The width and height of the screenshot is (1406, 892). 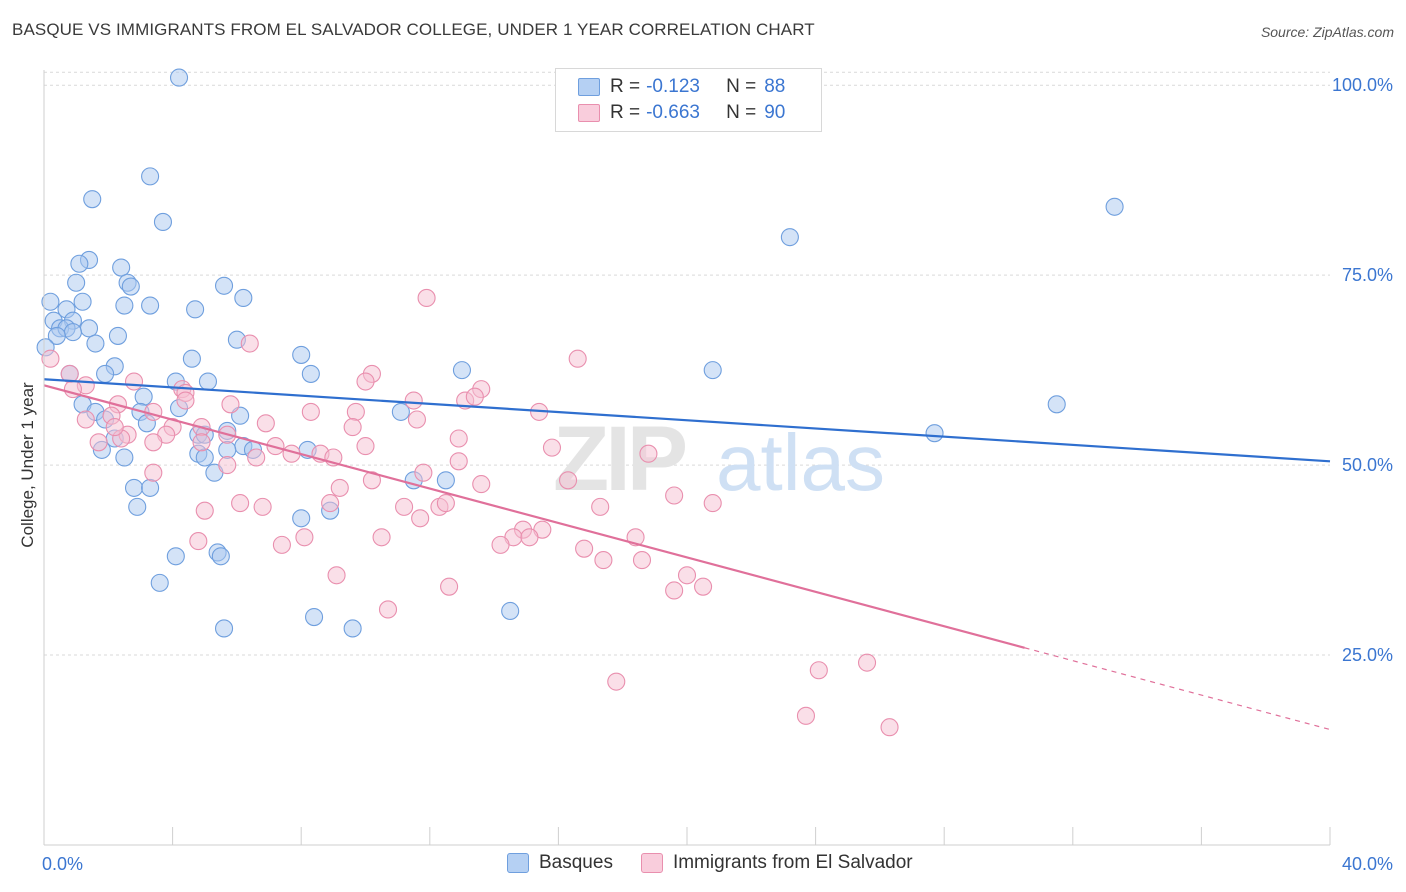 What do you see at coordinates (27, 465) in the screenshot?
I see `y-axis-label: College, Under 1 year` at bounding box center [27, 465].